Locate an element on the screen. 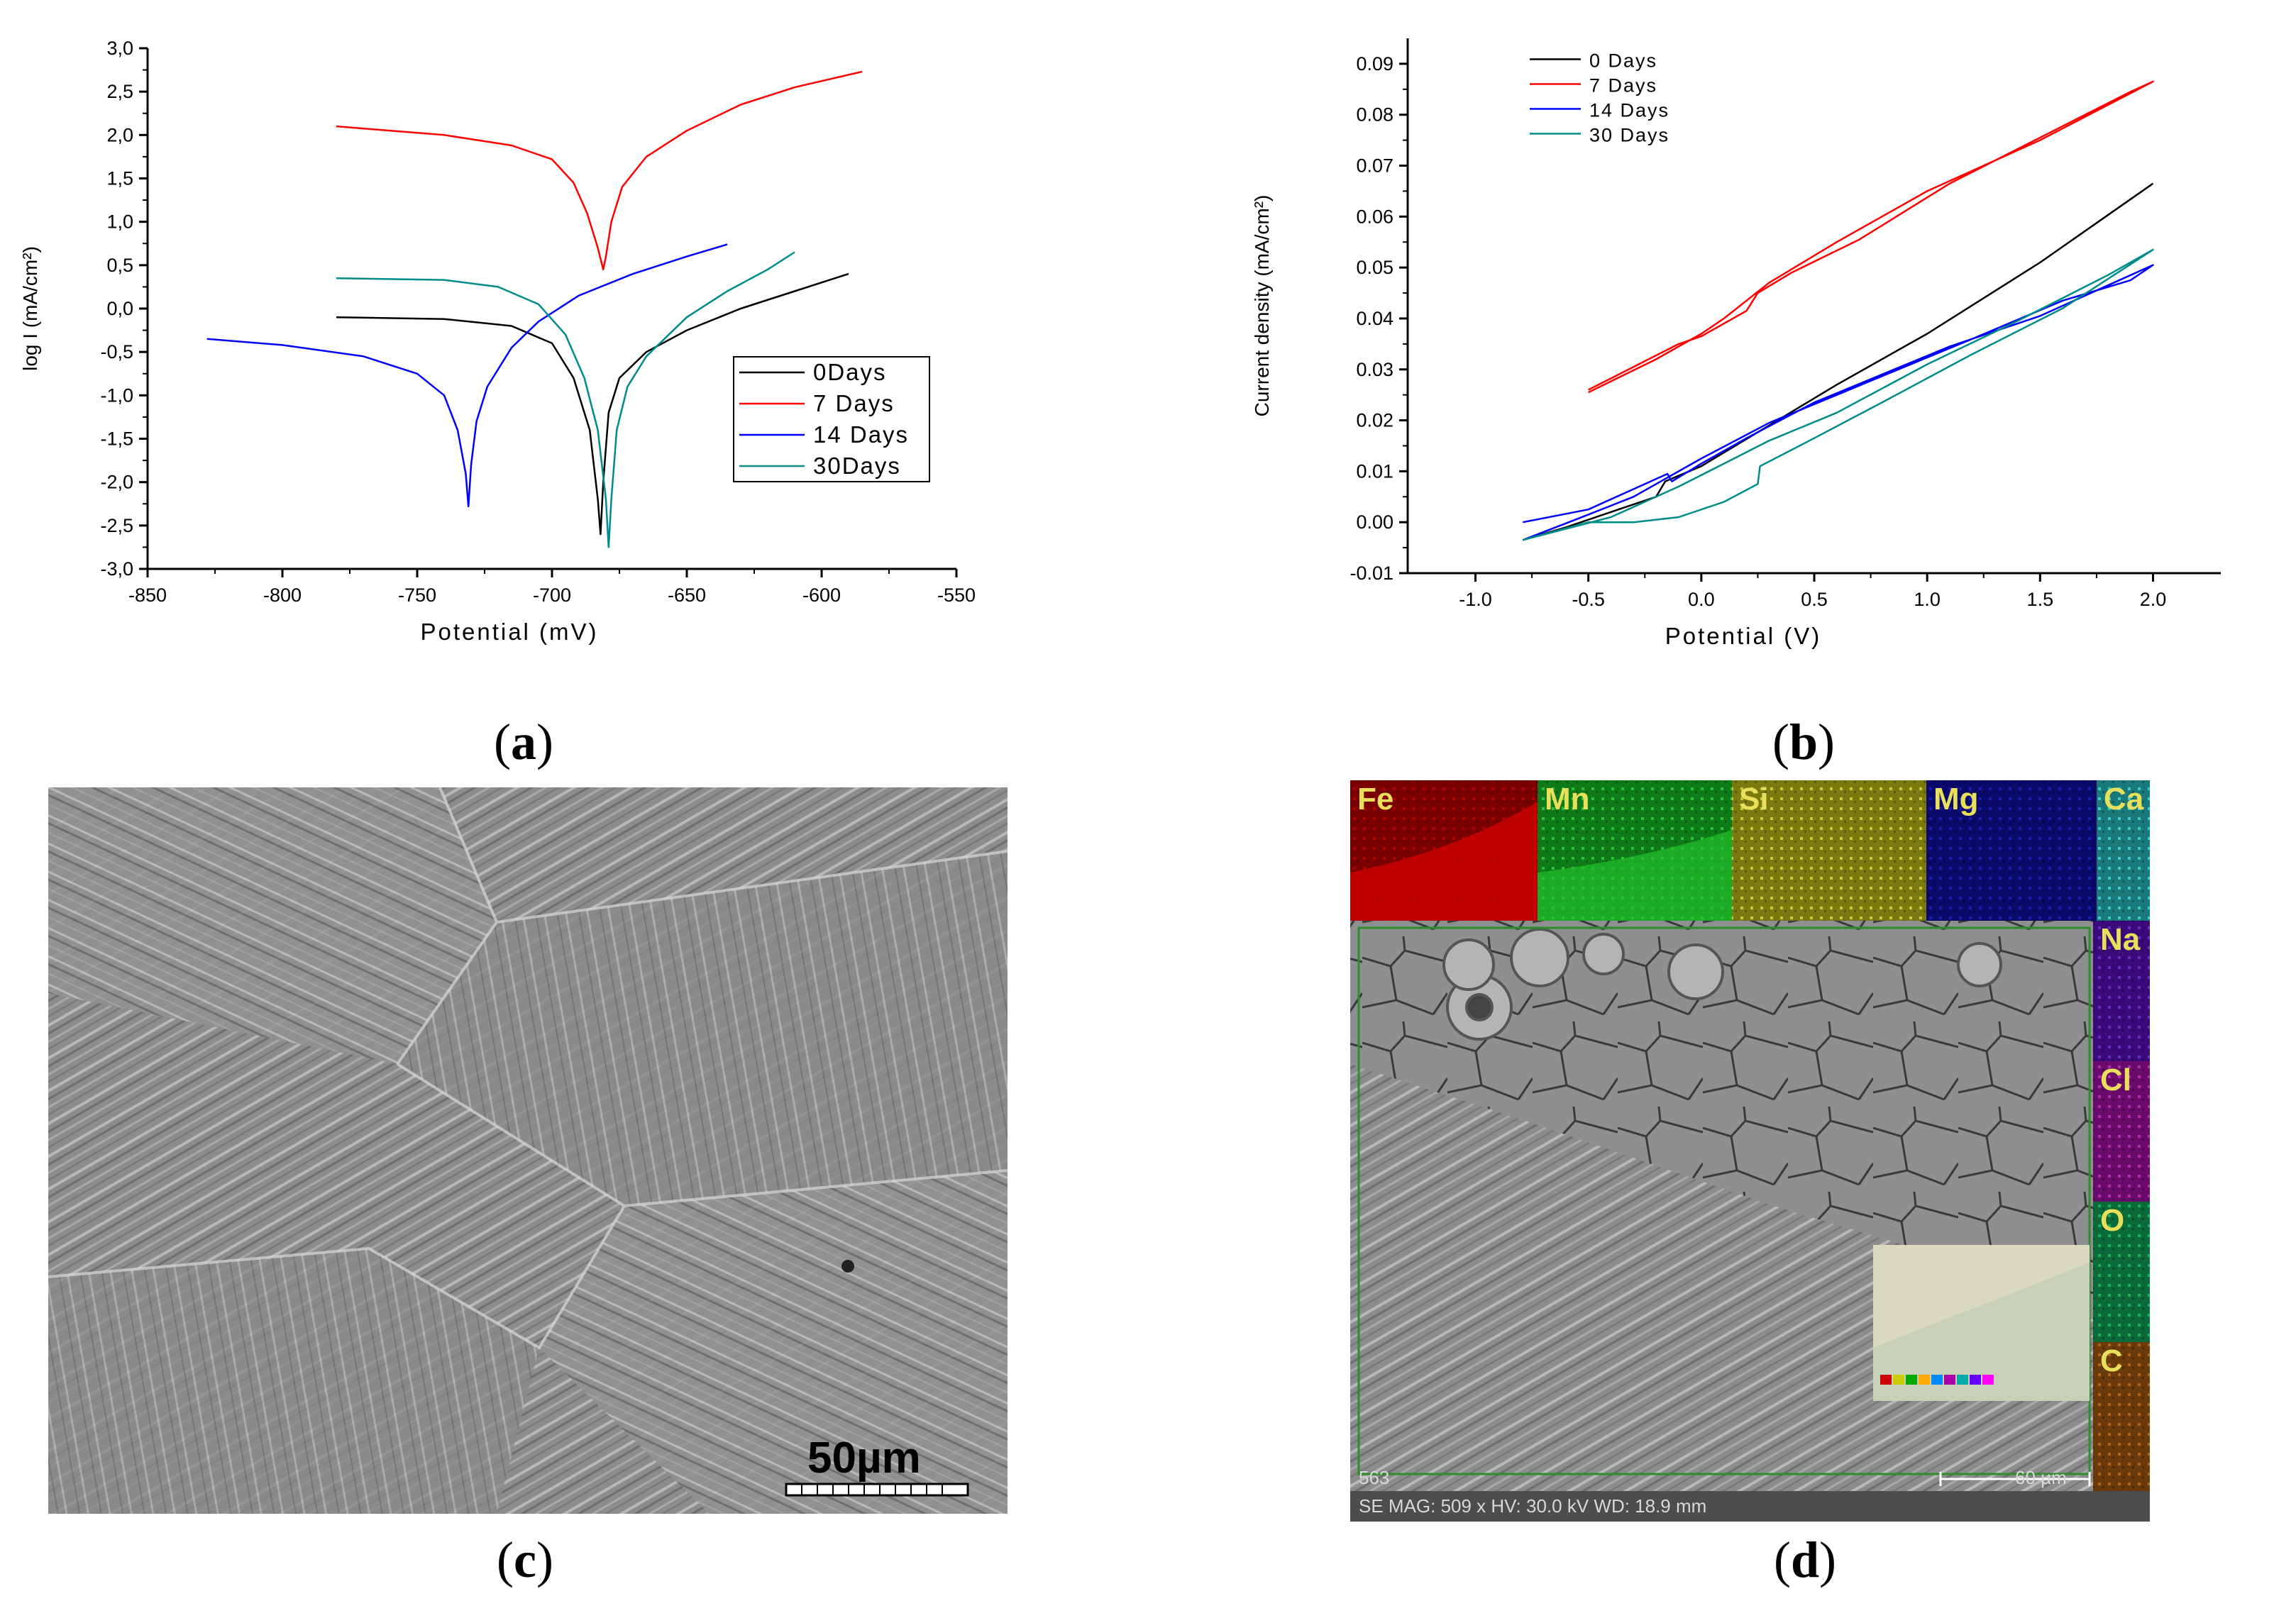 This screenshot has width=2296, height=1623. legend-label-b: 7 Days is located at coordinates (1623, 85).